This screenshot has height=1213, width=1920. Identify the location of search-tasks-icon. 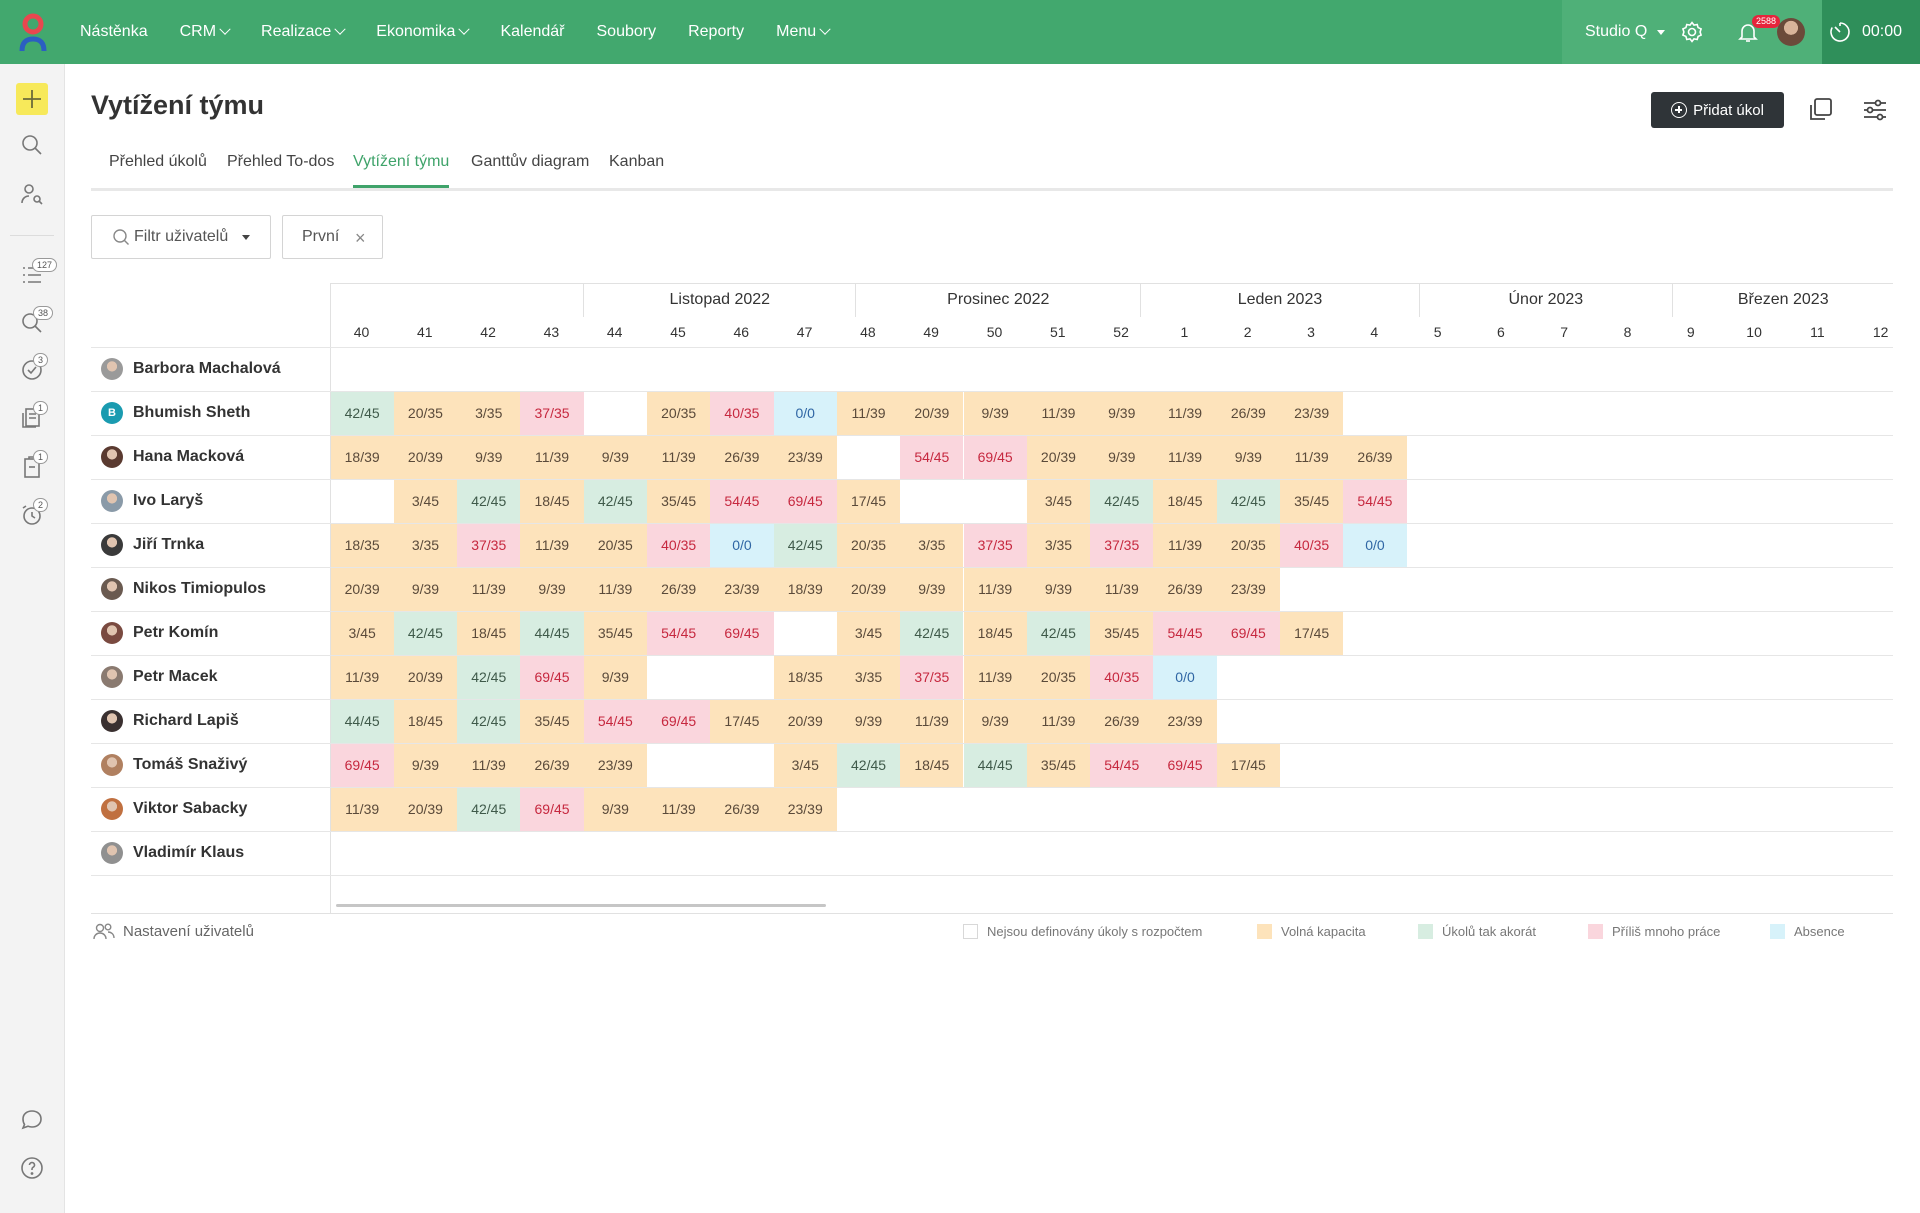
(32, 323).